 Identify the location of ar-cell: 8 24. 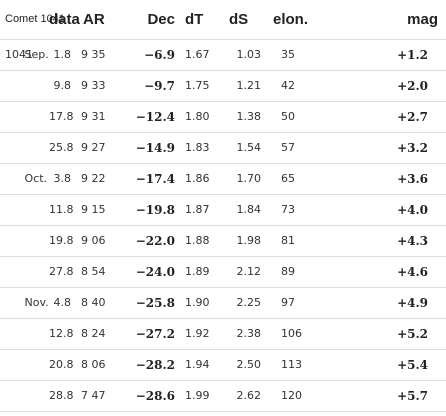
(93, 333).